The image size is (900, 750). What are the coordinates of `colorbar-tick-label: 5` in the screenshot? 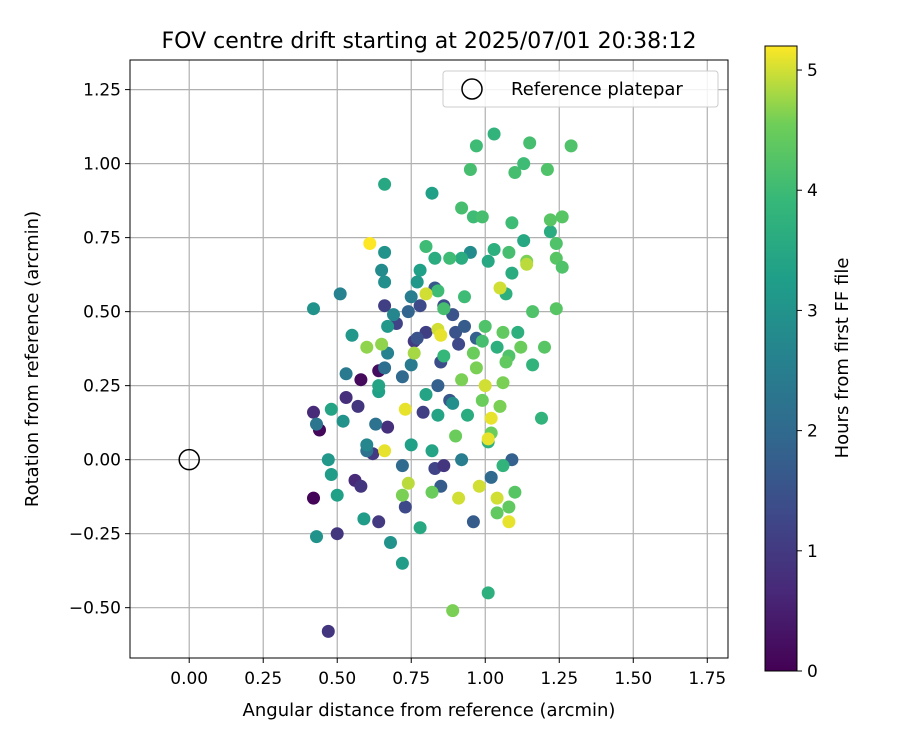 It's located at (812, 71).